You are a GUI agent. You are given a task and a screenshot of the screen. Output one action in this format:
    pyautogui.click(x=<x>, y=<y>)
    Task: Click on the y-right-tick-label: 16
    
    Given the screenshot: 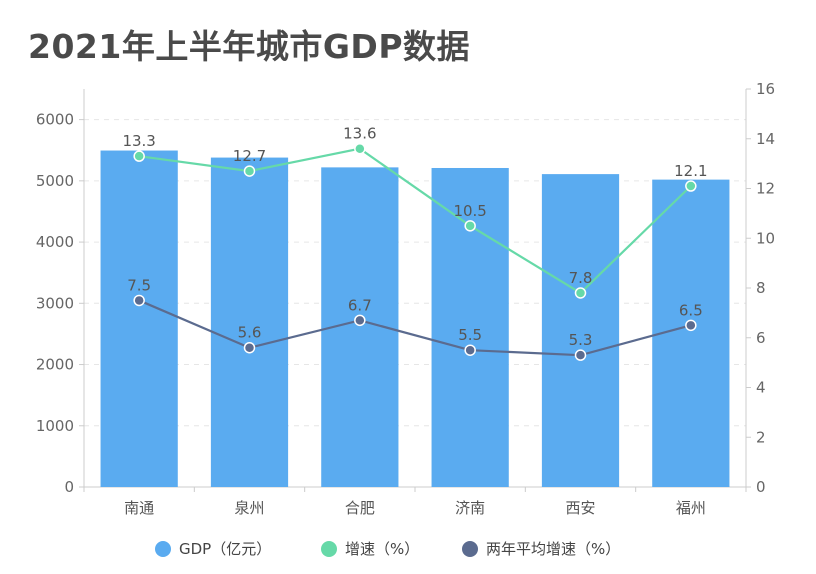 What is the action you would take?
    pyautogui.click(x=765, y=89)
    